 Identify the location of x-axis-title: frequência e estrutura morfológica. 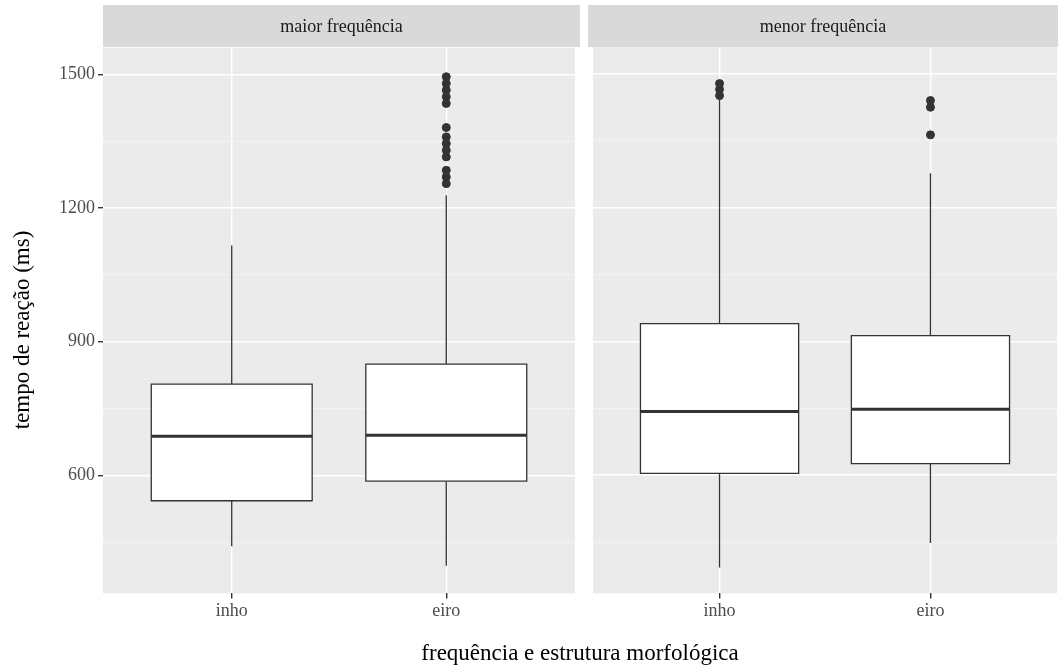
(580, 653).